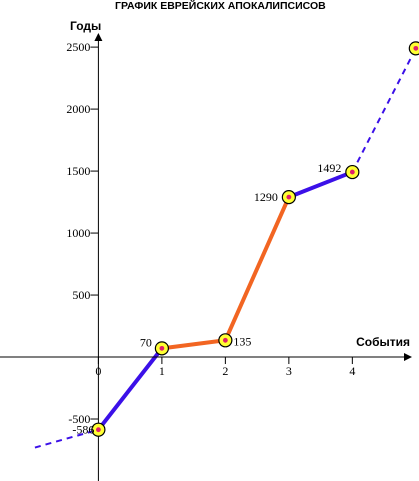 Image resolution: width=419 pixels, height=481 pixels. What do you see at coordinates (78, 47) in the screenshot?
I see `y-tick-label: 2500` at bounding box center [78, 47].